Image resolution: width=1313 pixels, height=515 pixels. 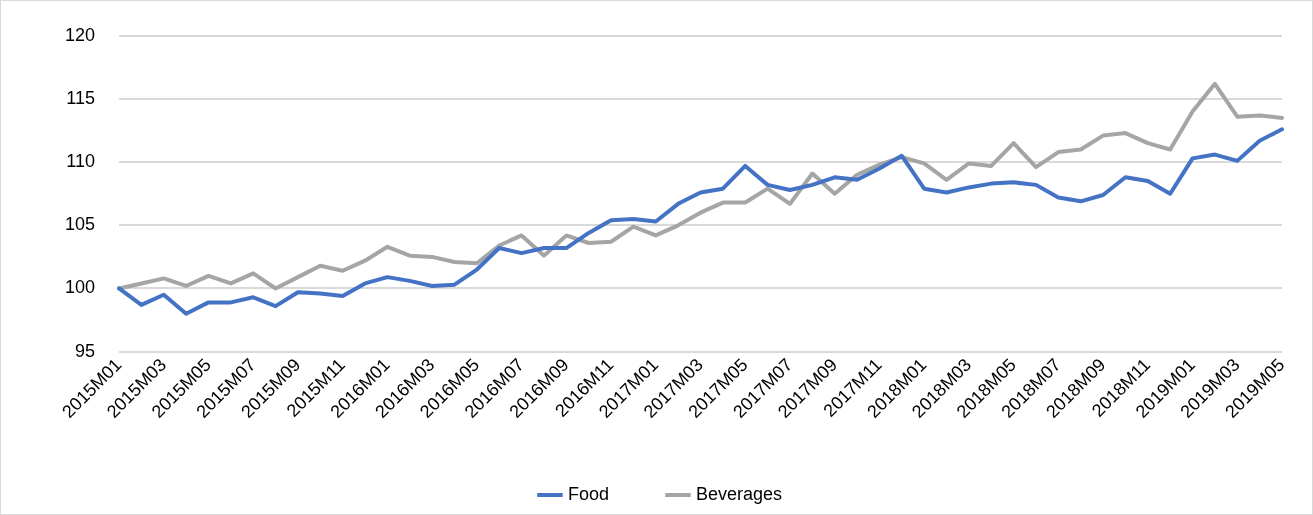 What do you see at coordinates (81, 97) in the screenshot?
I see `y-tick-label: 115` at bounding box center [81, 97].